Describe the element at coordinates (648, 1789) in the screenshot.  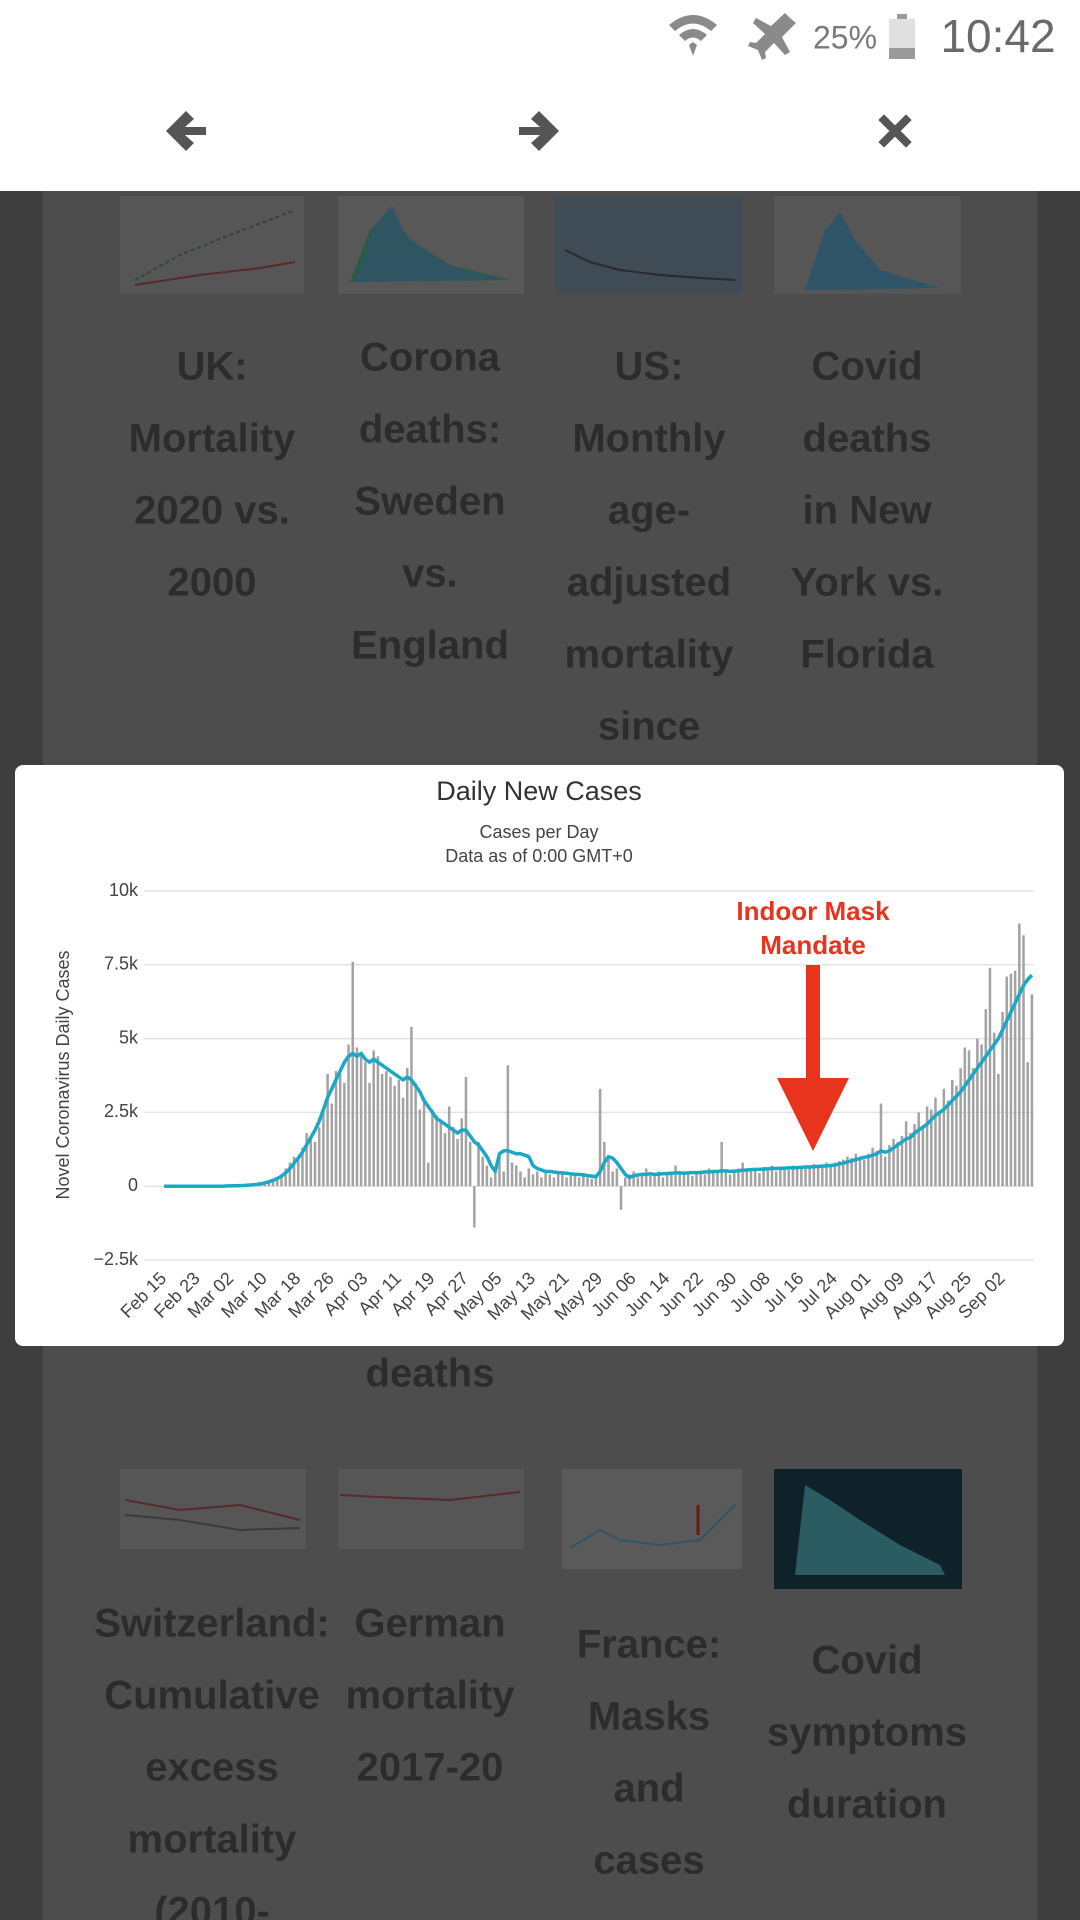
I see `caption-line: and` at that location.